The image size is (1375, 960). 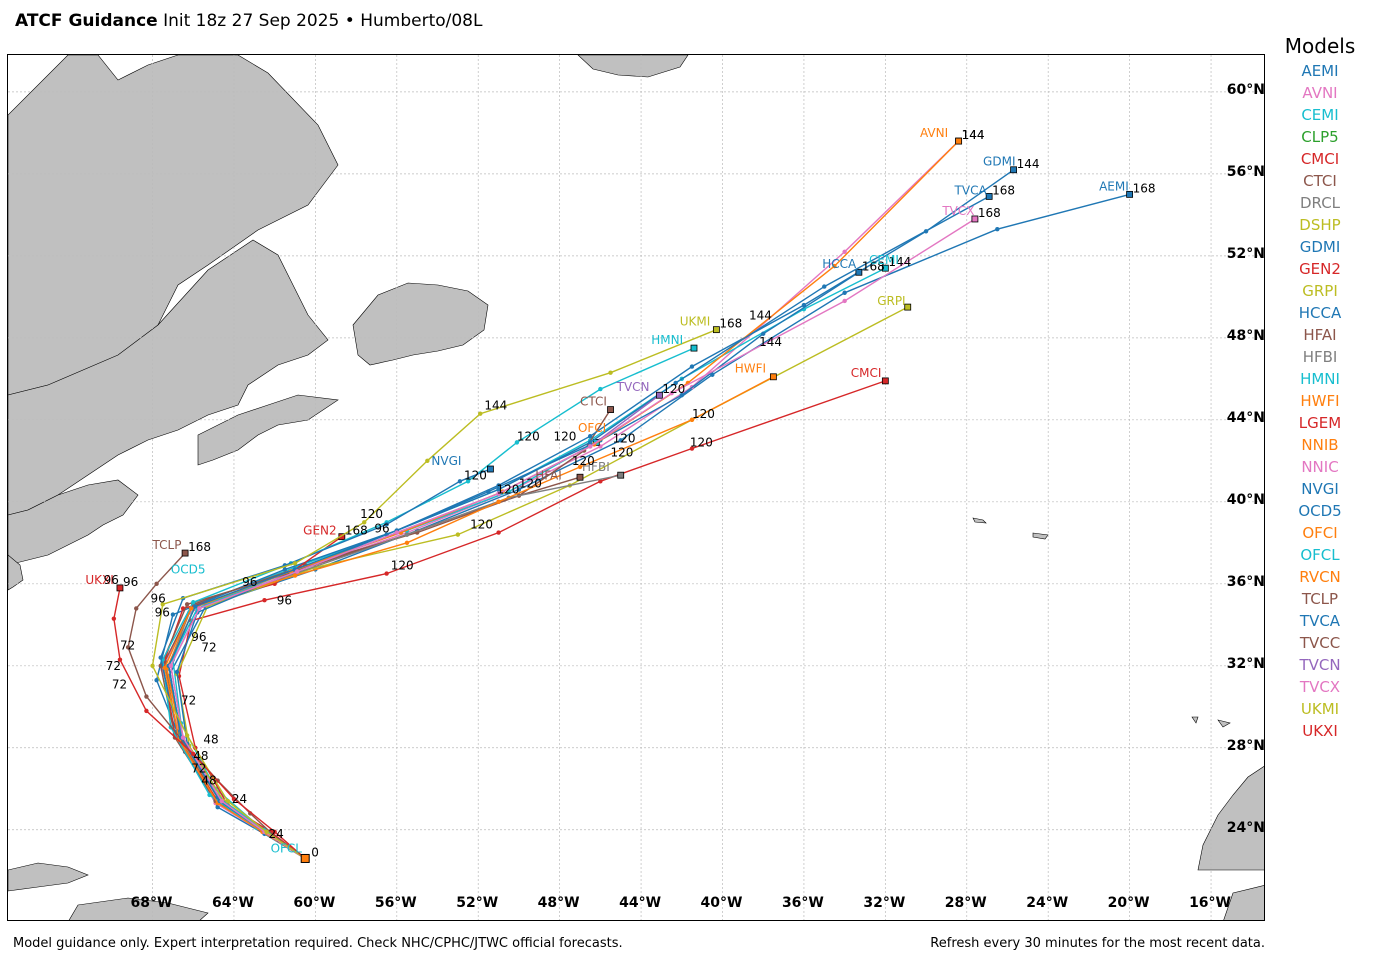 What do you see at coordinates (1320, 203) in the screenshot?
I see `legend-item-drcl: DRCL` at bounding box center [1320, 203].